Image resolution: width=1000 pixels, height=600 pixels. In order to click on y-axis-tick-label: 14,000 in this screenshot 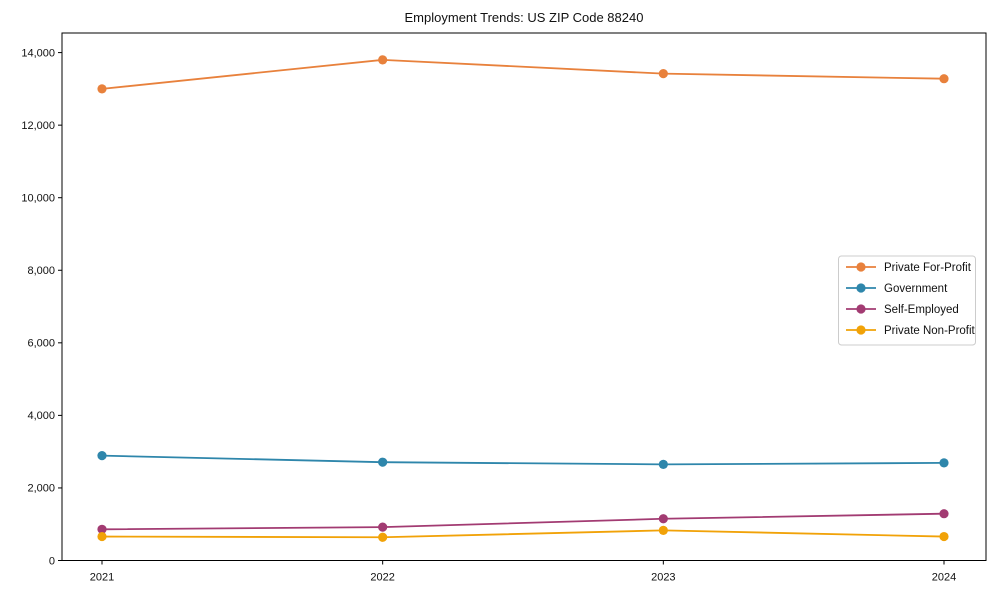, I will do `click(38, 53)`.